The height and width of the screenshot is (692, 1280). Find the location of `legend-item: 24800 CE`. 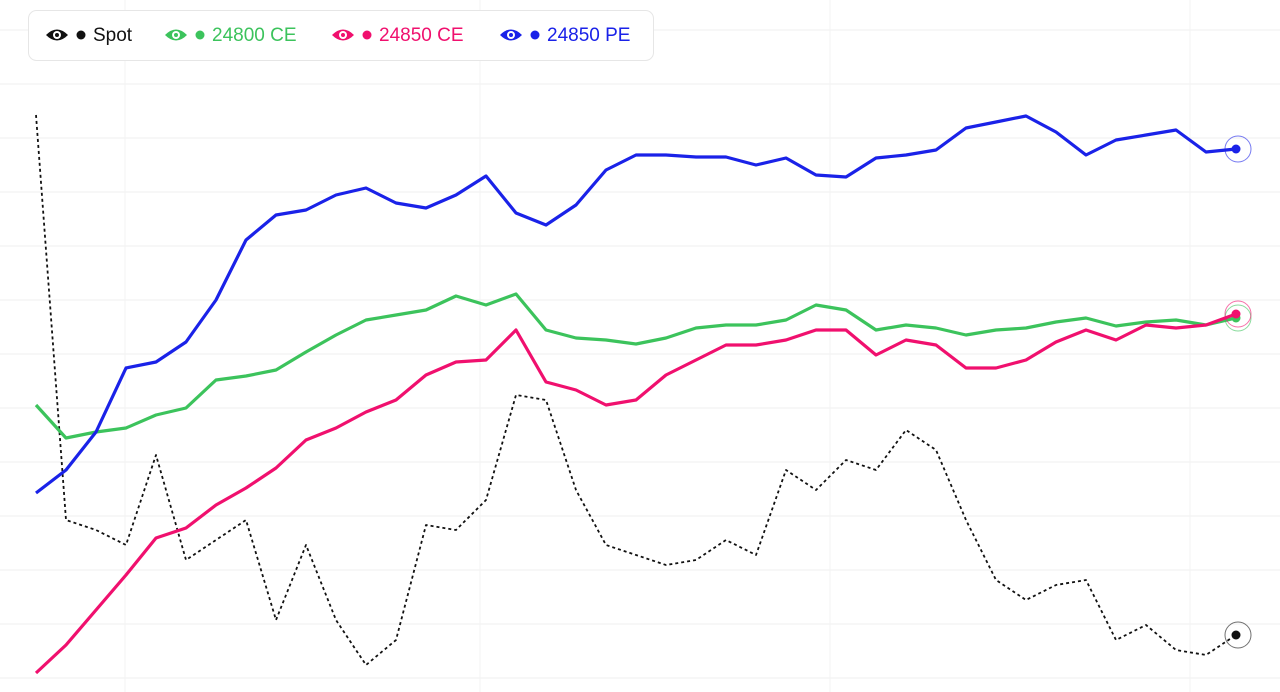

legend-item: 24800 CE is located at coordinates (231, 35).